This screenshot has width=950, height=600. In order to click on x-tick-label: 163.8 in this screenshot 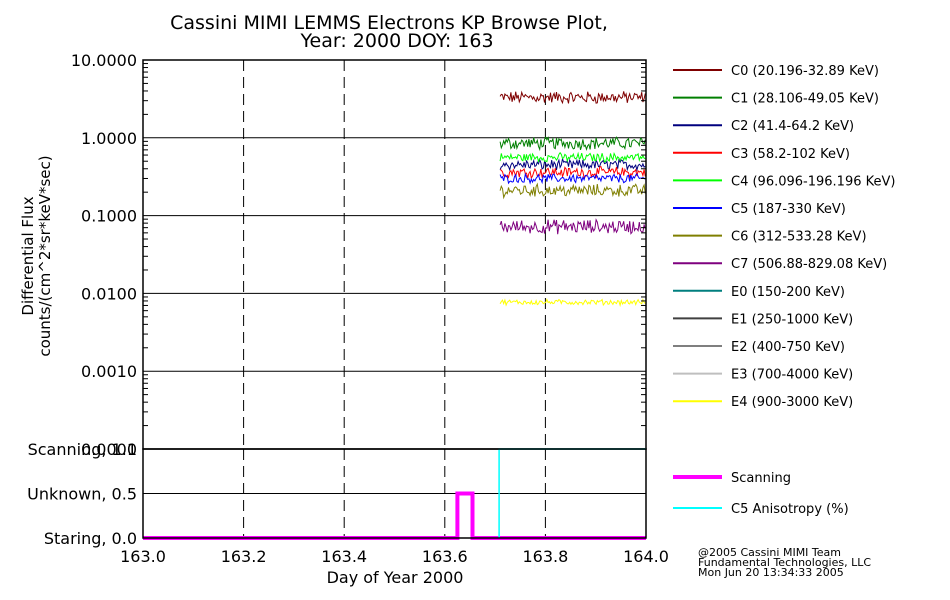, I will do `click(545, 556)`.